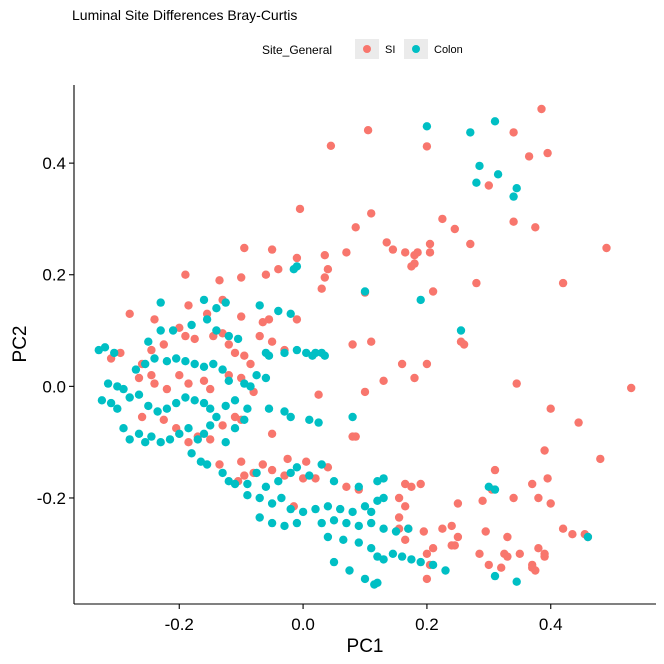 This screenshot has width=664, height=664. I want to click on x-axis-title: PC1, so click(365, 646).